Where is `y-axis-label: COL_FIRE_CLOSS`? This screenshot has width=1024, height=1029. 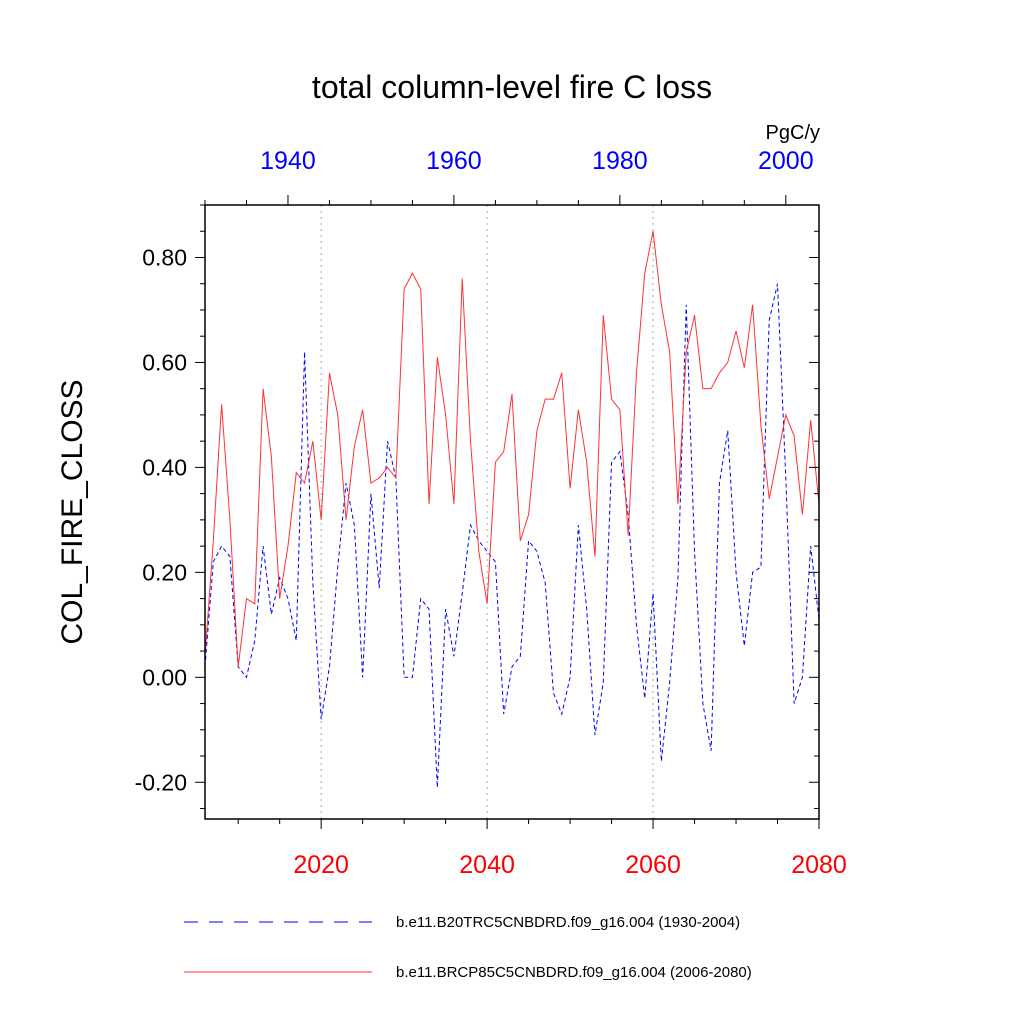
y-axis-label: COL_FIRE_CLOSS is located at coordinates (72, 511).